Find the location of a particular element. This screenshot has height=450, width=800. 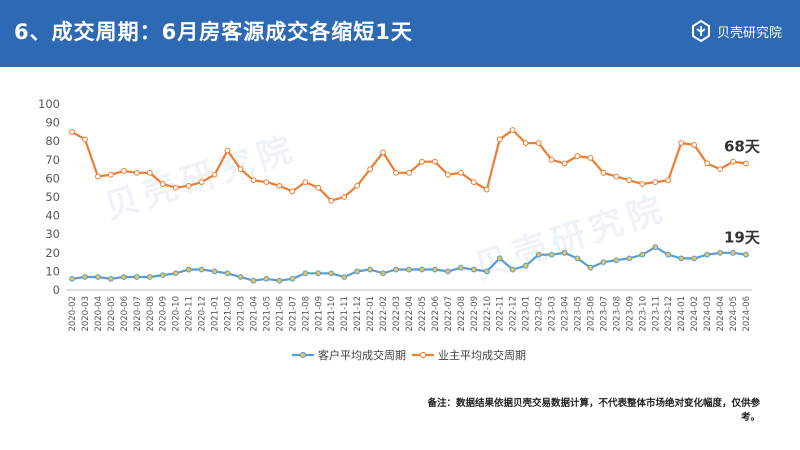

y-tick-label: 90 is located at coordinates (52, 123).